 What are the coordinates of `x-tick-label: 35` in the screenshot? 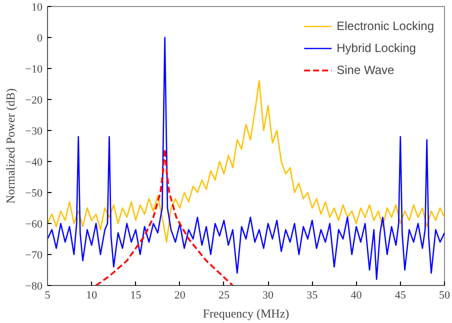 It's located at (312, 296).